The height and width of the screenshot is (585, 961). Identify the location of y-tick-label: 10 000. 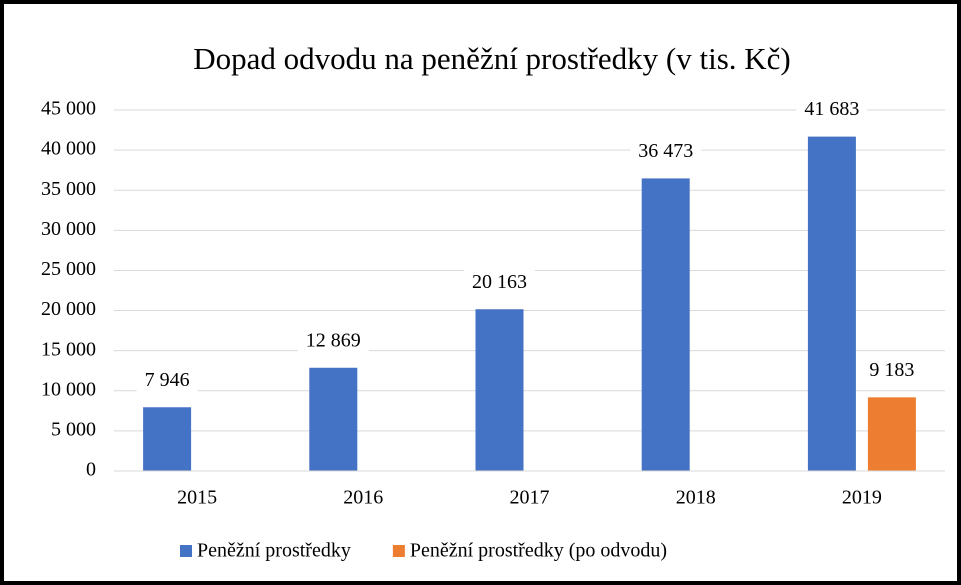
(68, 389).